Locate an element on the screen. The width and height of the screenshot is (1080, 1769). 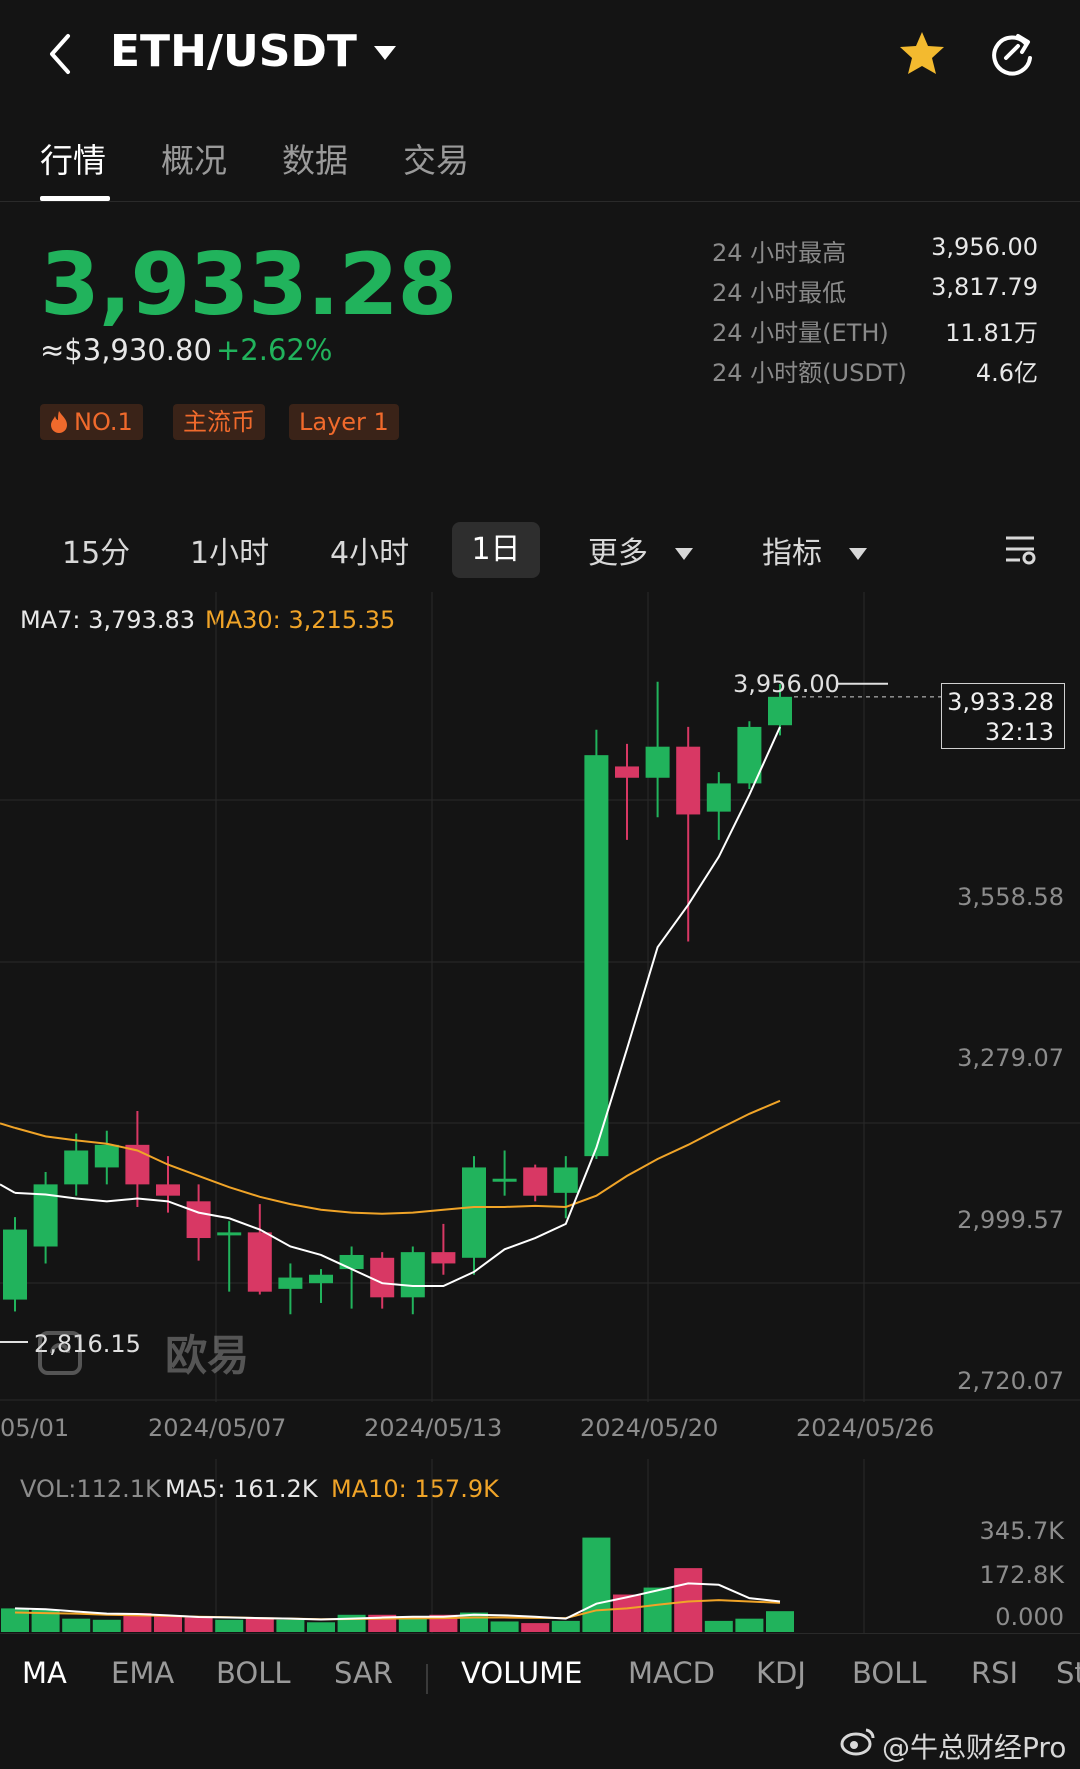
indicator-dropdown: 指标 is located at coordinates (815, 550).